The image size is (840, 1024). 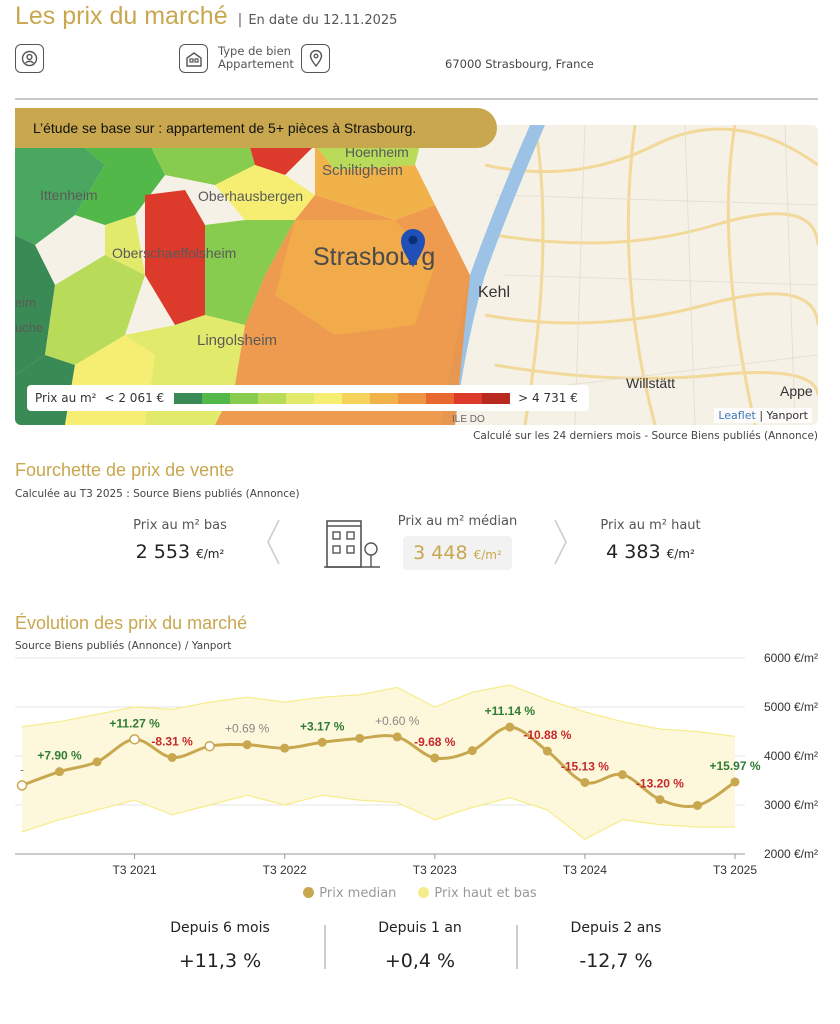 I want to click on price-low: Prix au m² bas 2 553 €/m², so click(x=180, y=540).